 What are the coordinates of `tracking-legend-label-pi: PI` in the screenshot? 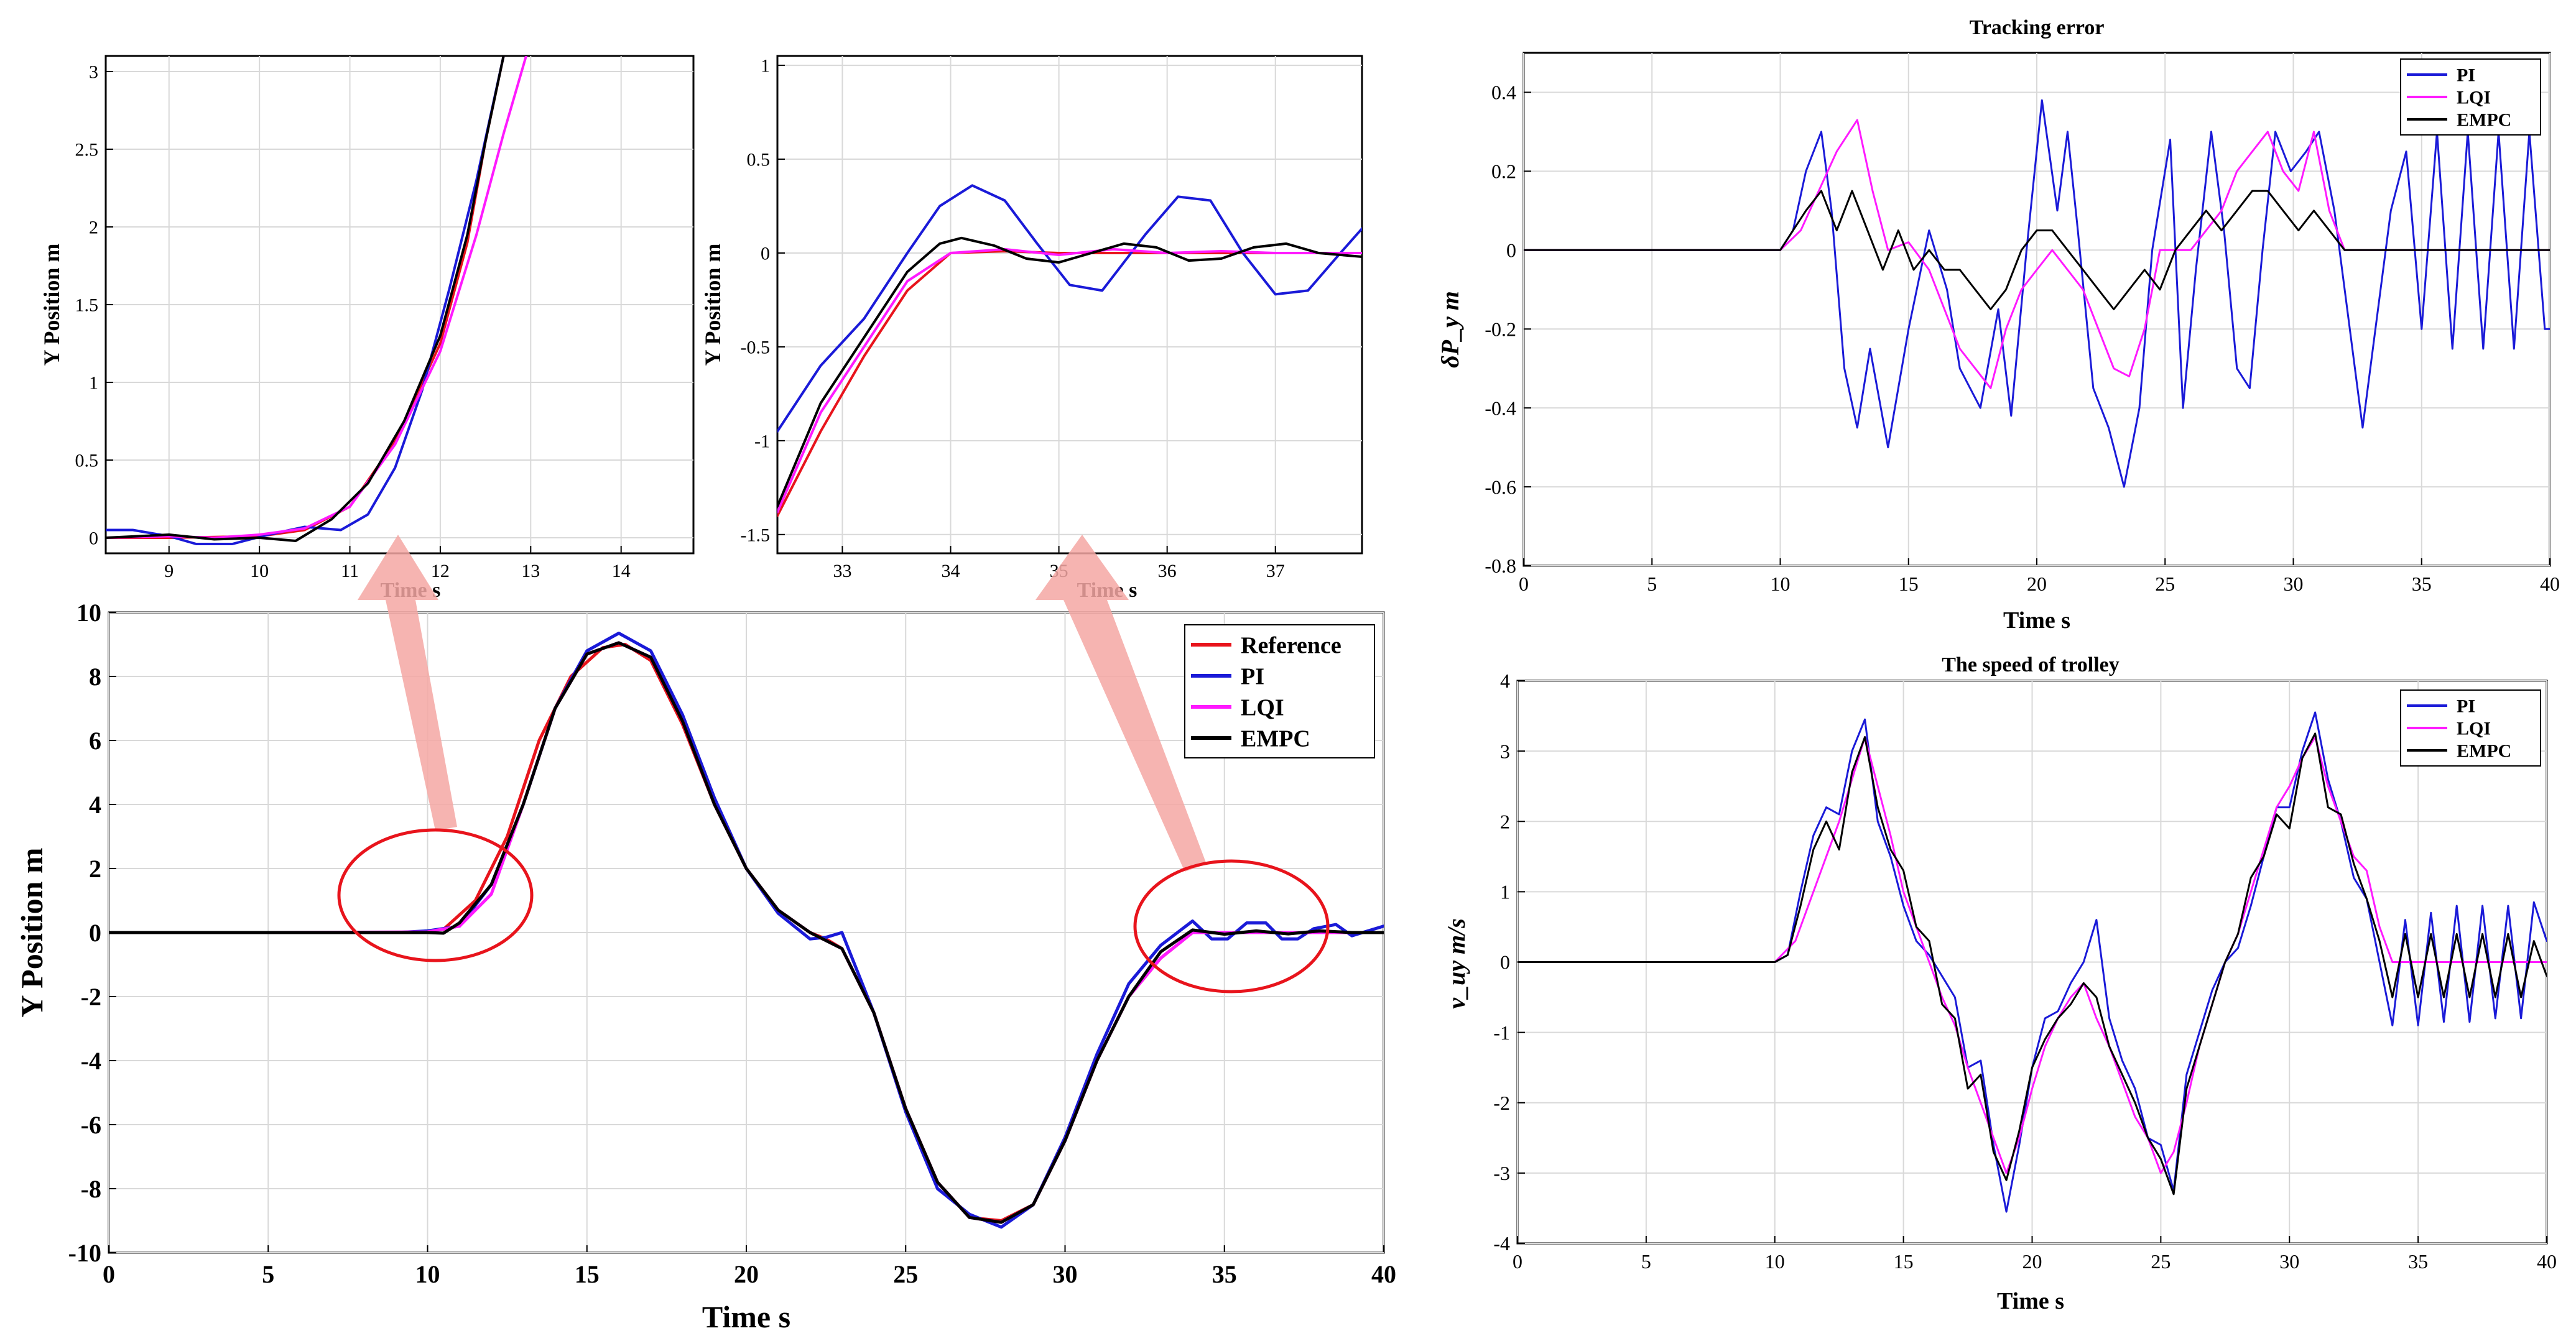 It's located at (2466, 75).